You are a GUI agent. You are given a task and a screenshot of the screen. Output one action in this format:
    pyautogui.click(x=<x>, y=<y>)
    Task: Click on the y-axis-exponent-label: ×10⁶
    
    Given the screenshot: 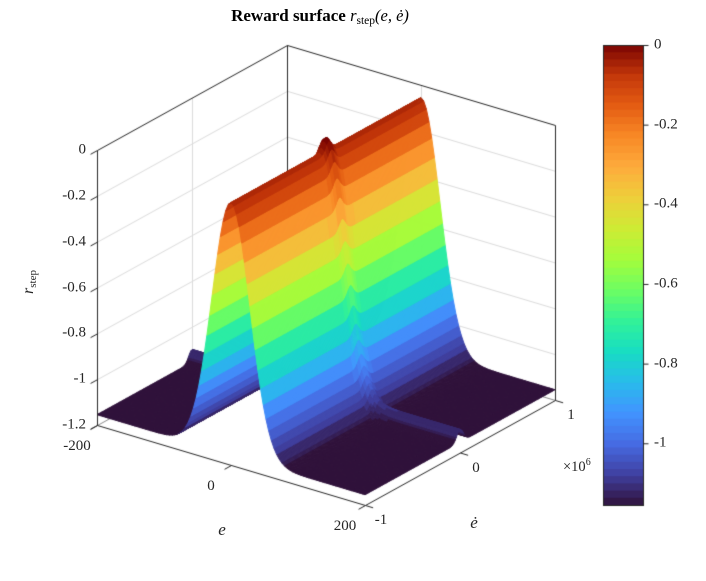 What is the action you would take?
    pyautogui.click(x=577, y=466)
    